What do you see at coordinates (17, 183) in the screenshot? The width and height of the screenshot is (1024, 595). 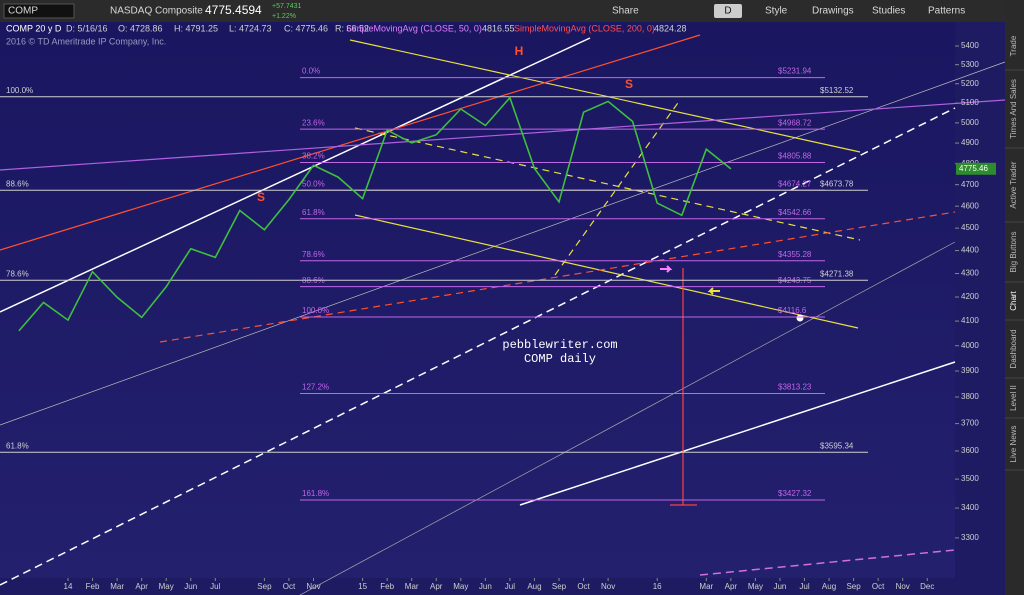 I see `level-percent: 88.6%` at bounding box center [17, 183].